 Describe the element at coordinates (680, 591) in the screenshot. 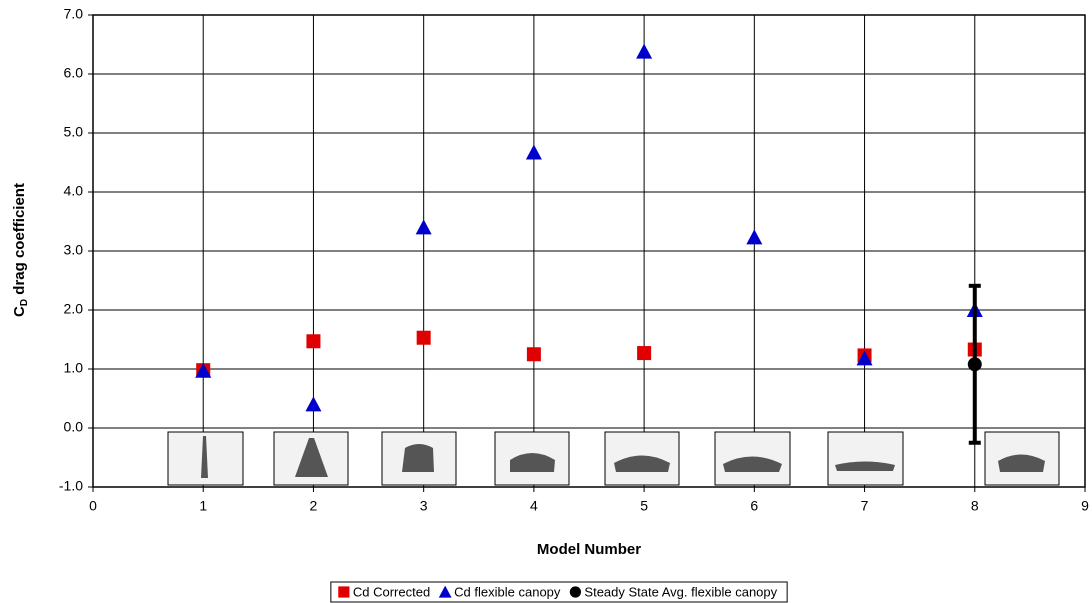

I see `legend-label: Steady State Avg. flexible canopy` at that location.